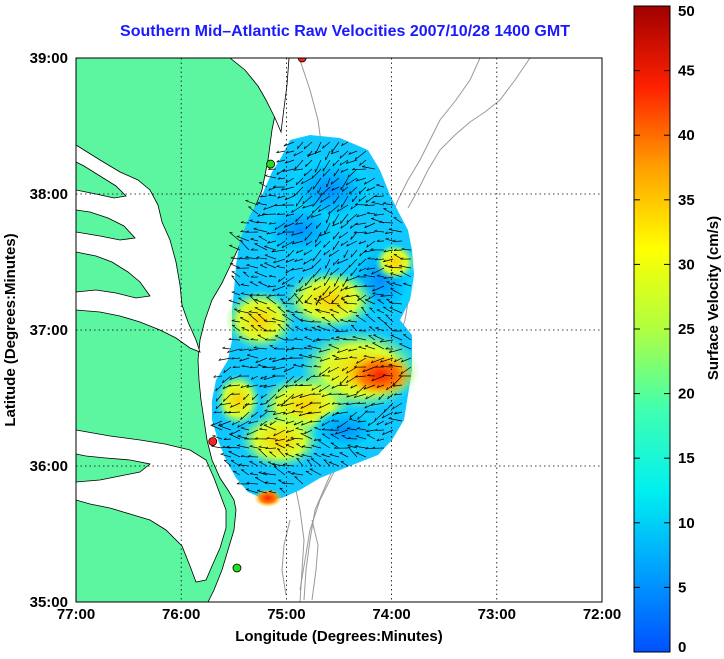  Describe the element at coordinates (138, 248) in the screenshot. I see `chesapeake-bay` at that location.